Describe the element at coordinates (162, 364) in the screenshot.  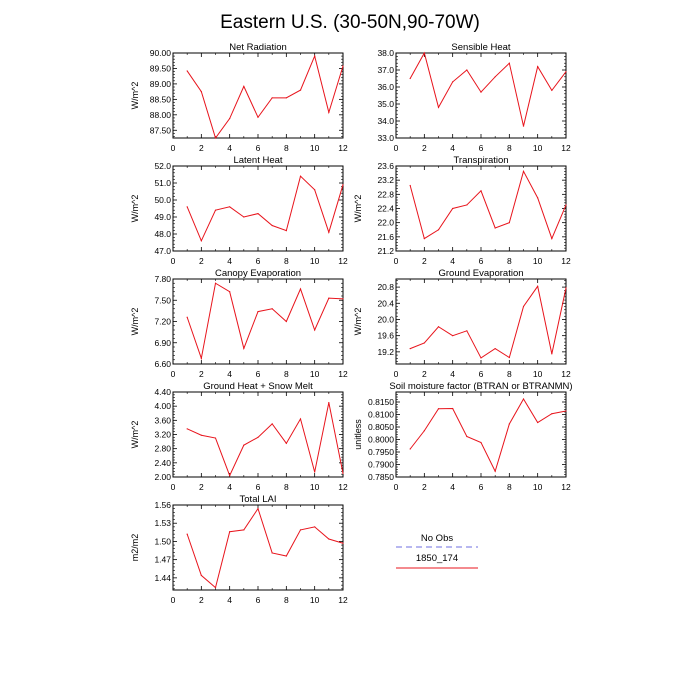
I see `y-tick-label: 6.60` at that location.